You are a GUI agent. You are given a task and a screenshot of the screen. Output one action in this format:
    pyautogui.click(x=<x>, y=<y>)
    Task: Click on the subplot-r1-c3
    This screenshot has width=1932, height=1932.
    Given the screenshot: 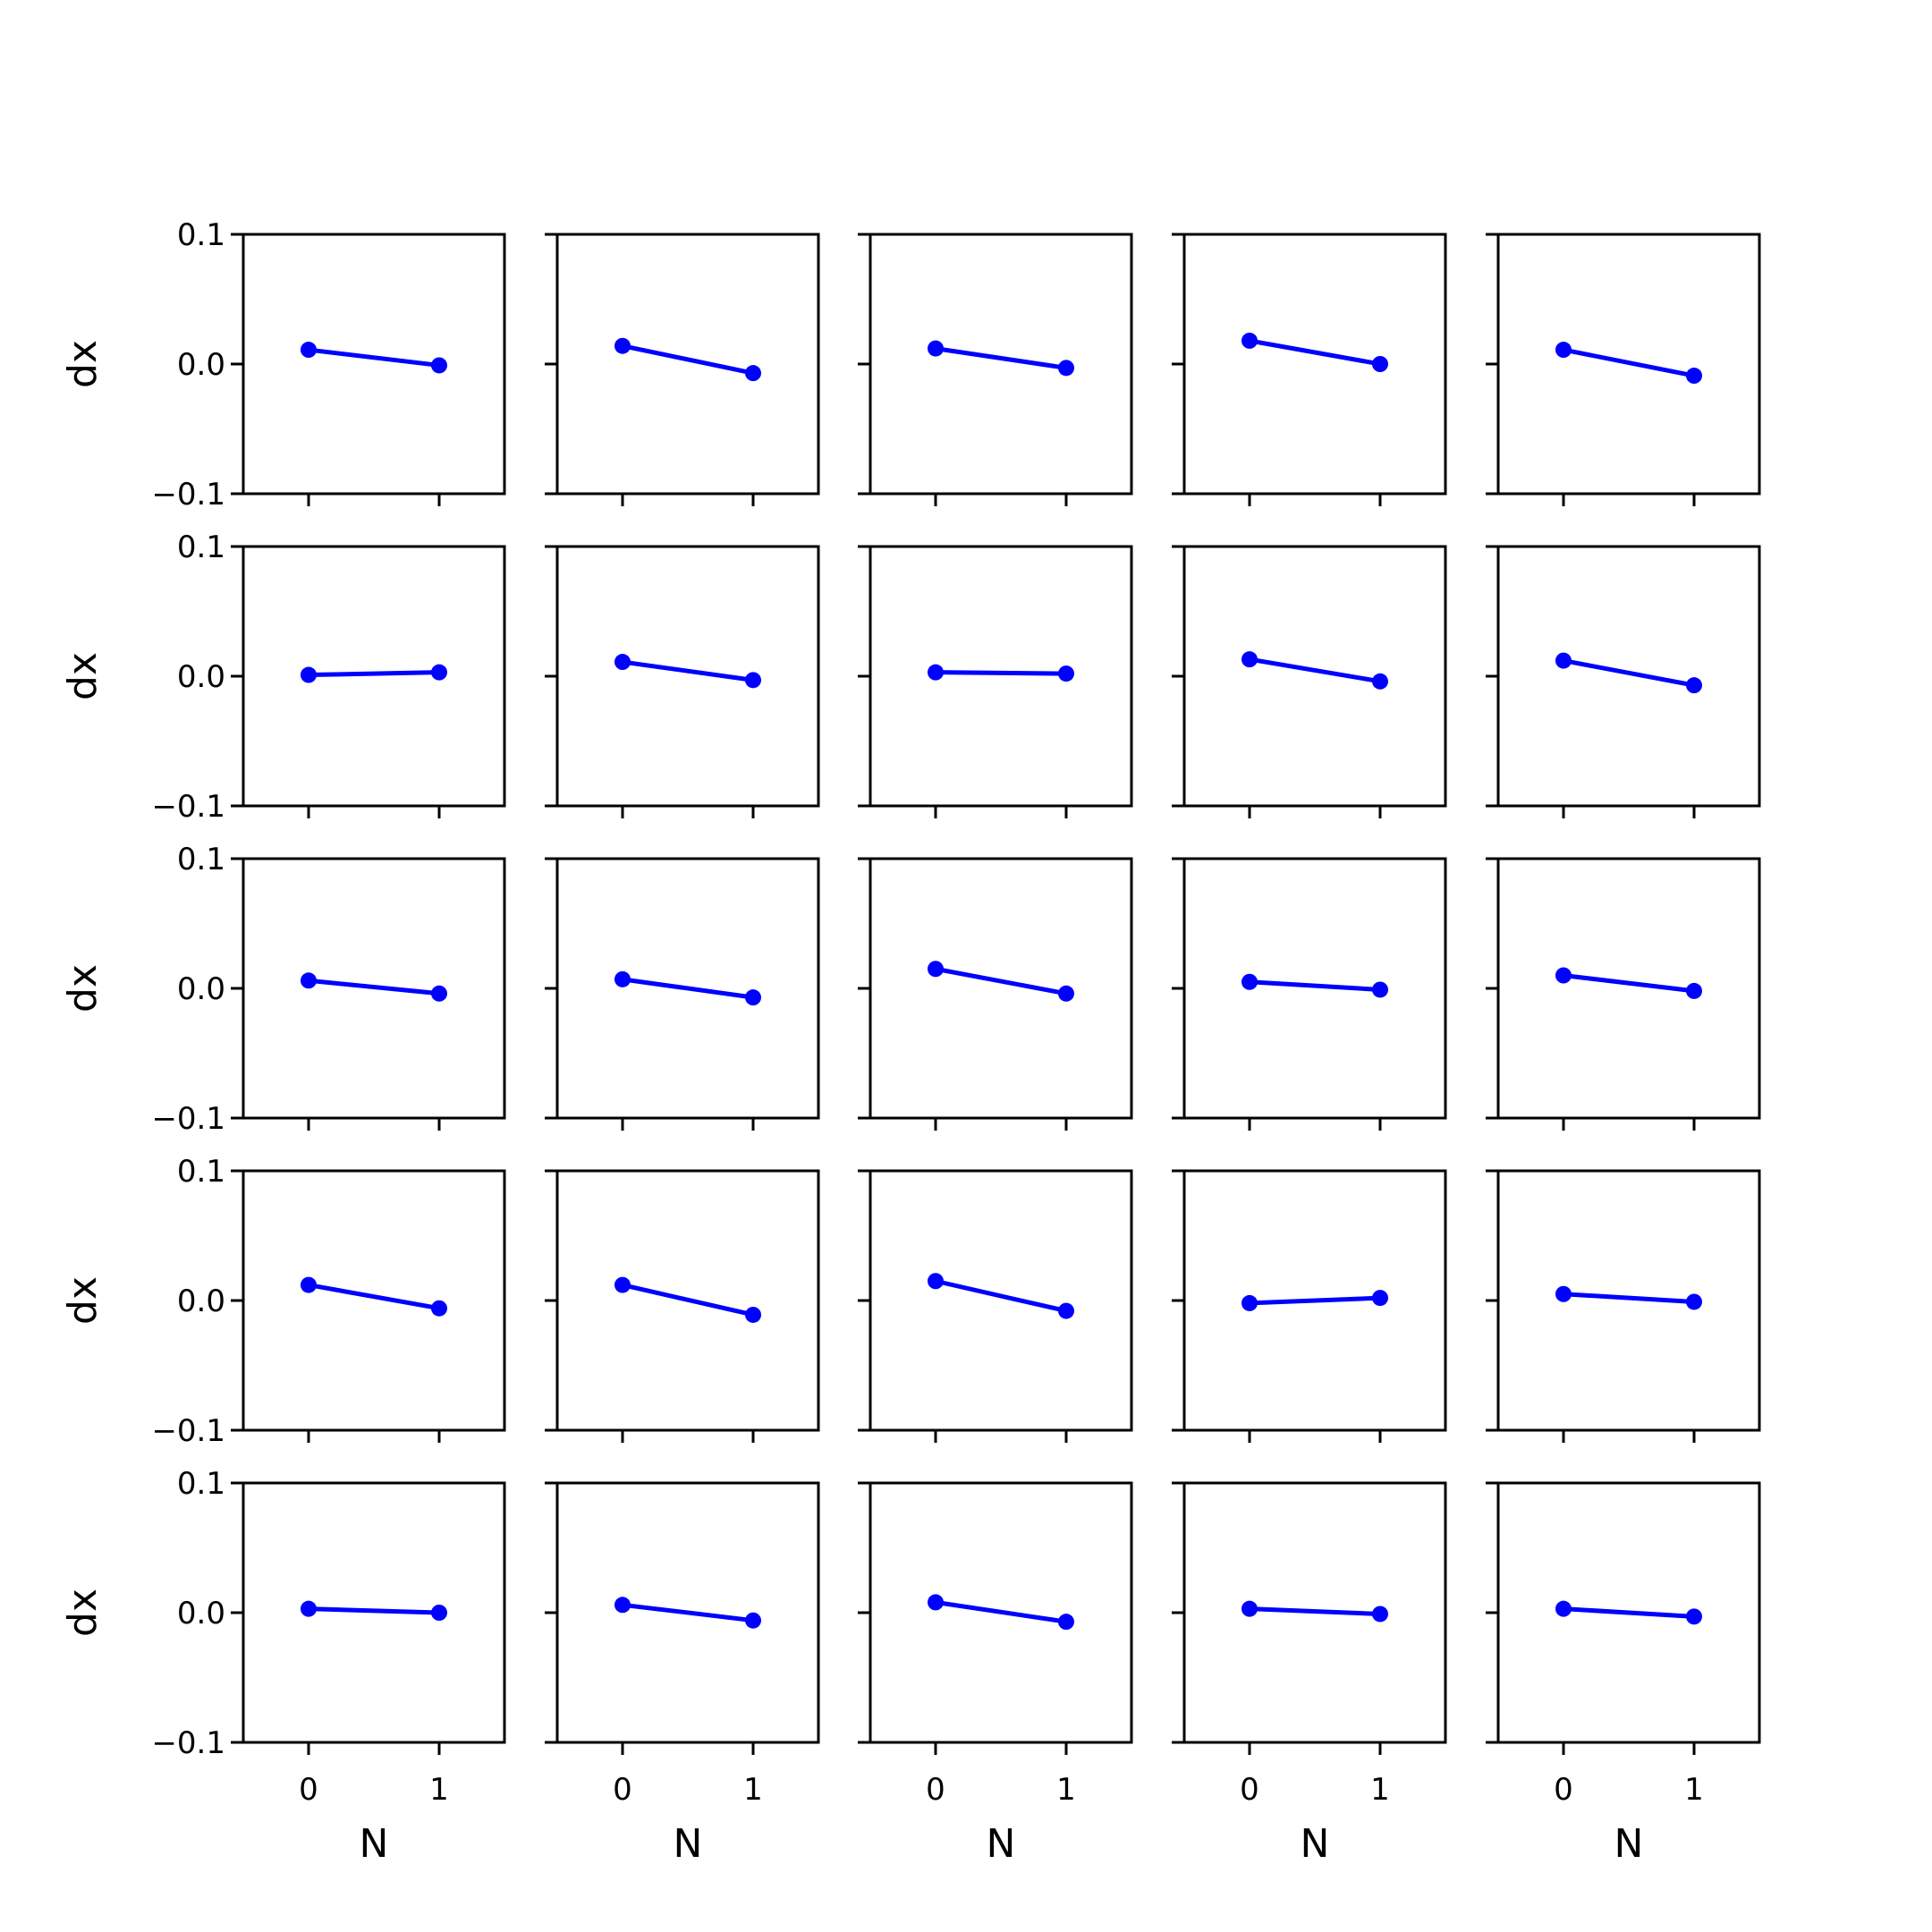 What is the action you would take?
    pyautogui.click(x=995, y=369)
    